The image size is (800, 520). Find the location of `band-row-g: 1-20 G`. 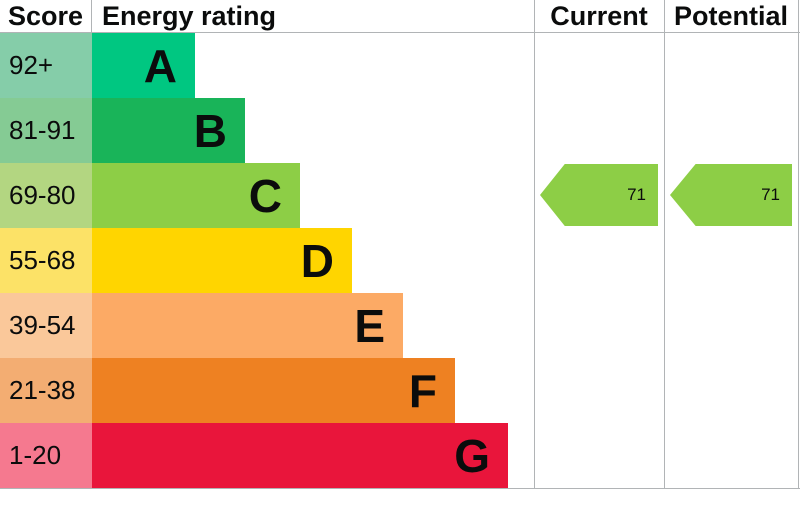

band-row-g: 1-20 G is located at coordinates (400, 455).